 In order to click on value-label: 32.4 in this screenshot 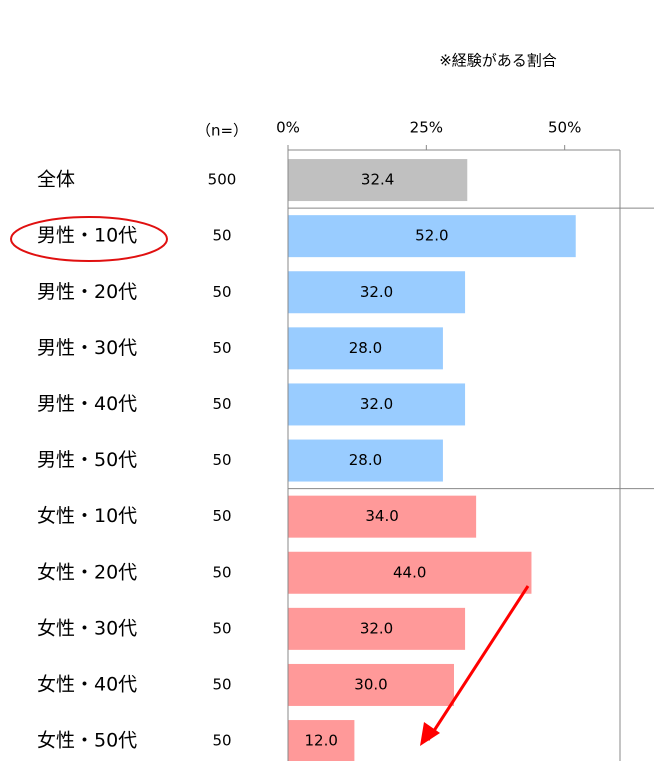, I will do `click(377, 180)`.